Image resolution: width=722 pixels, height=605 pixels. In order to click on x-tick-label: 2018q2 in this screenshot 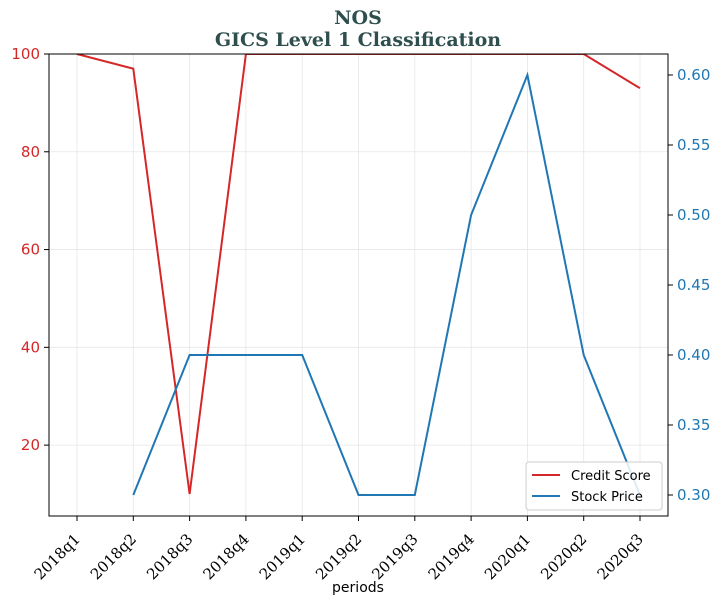, I will do `click(113, 556)`.